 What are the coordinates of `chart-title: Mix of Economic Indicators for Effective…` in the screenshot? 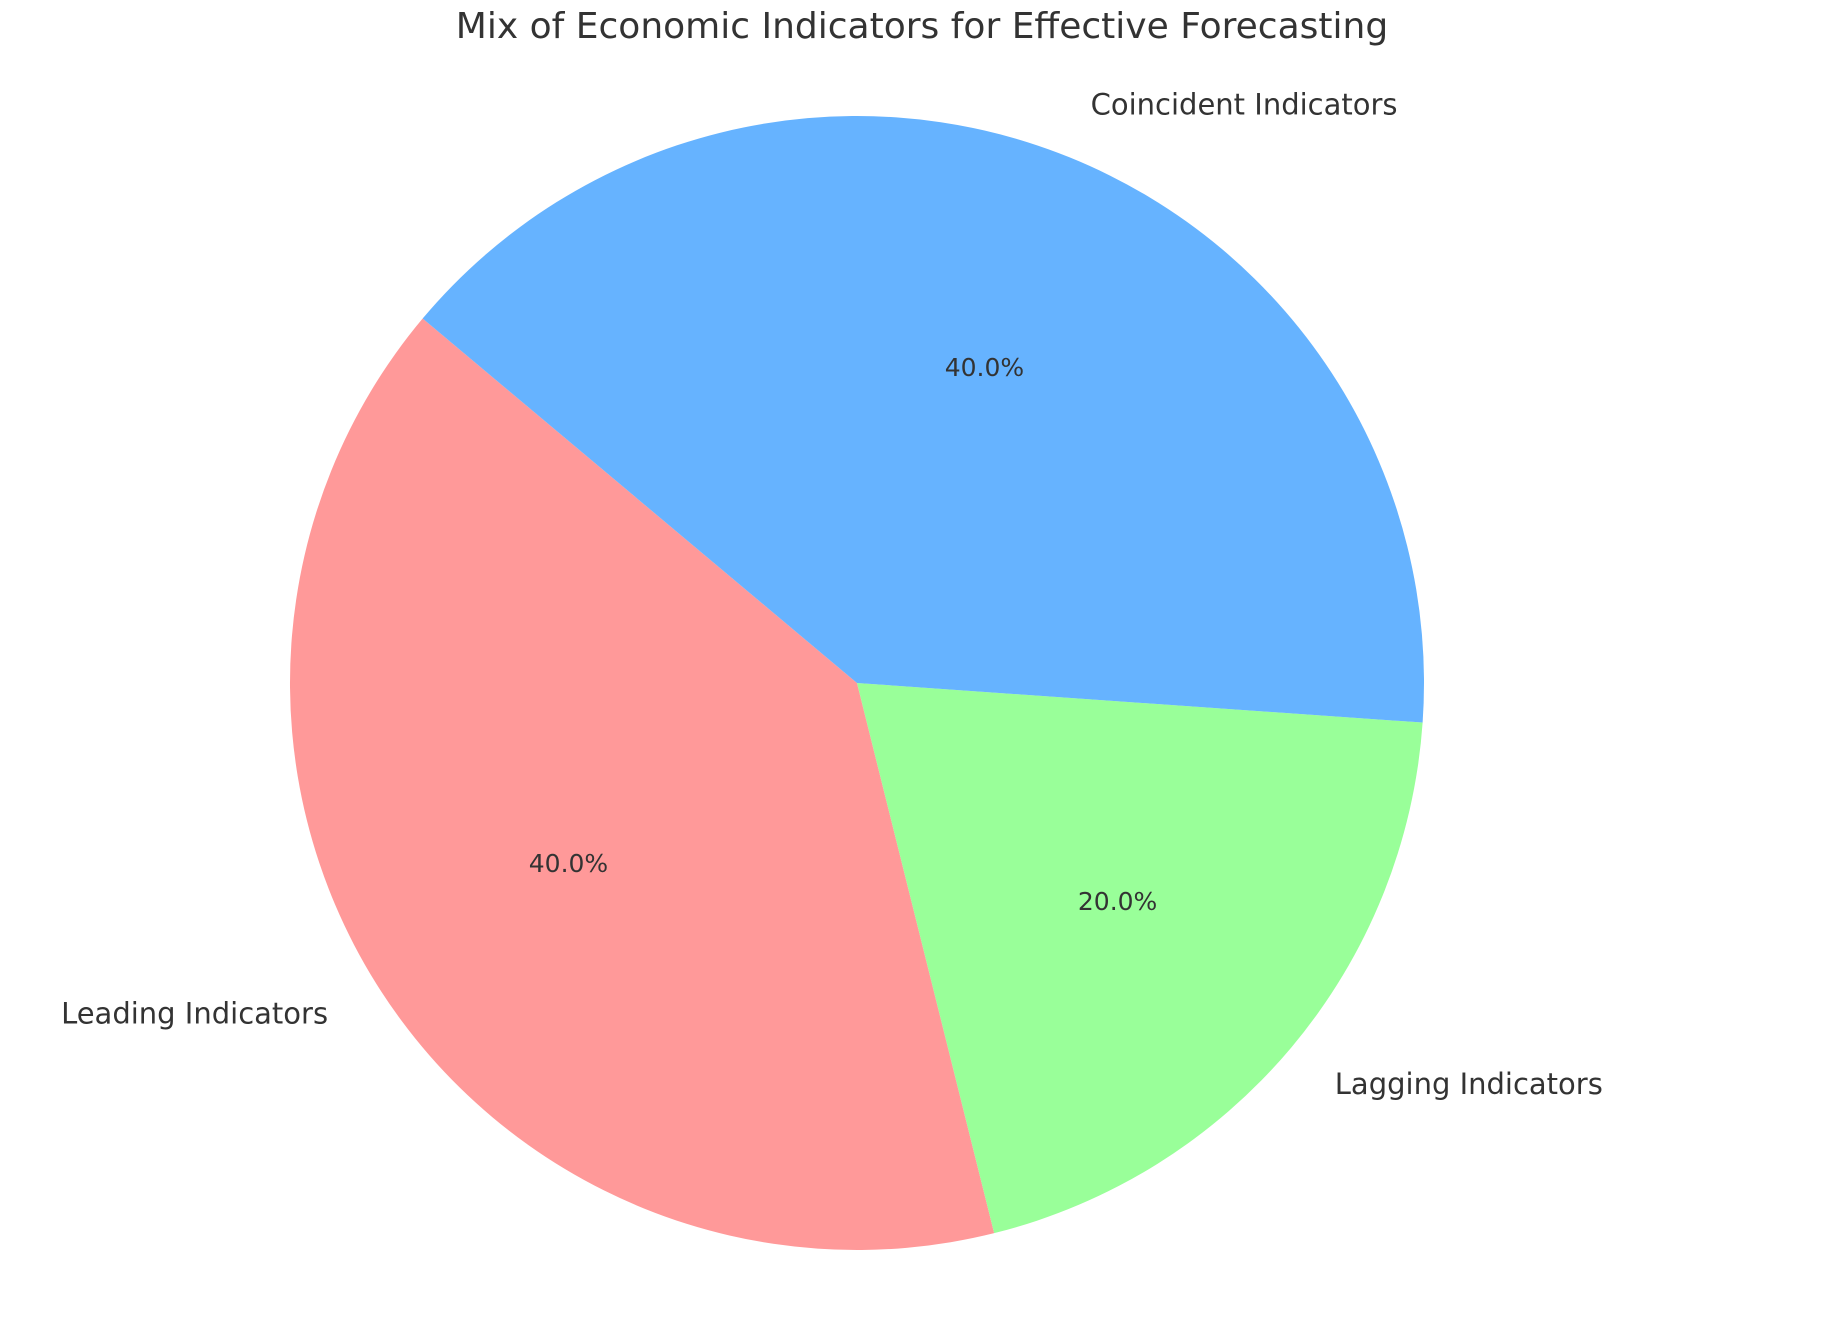 It's located at (922, 26).